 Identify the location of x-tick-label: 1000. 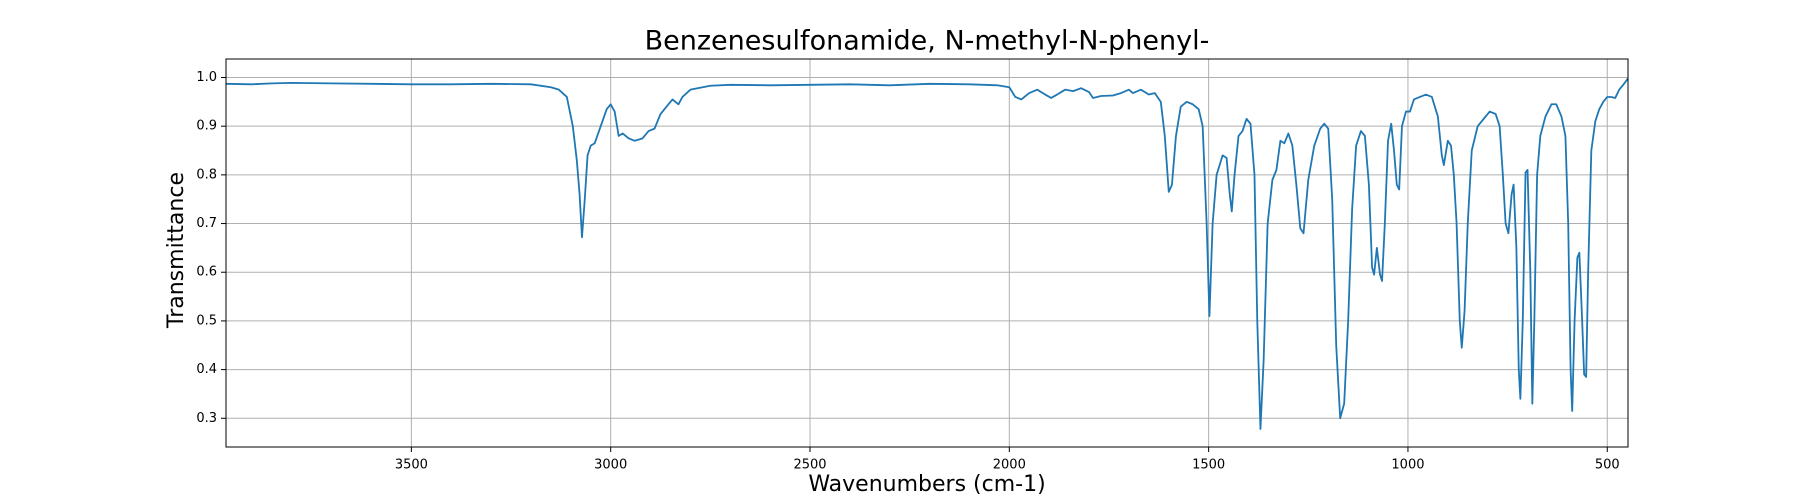
(1407, 465).